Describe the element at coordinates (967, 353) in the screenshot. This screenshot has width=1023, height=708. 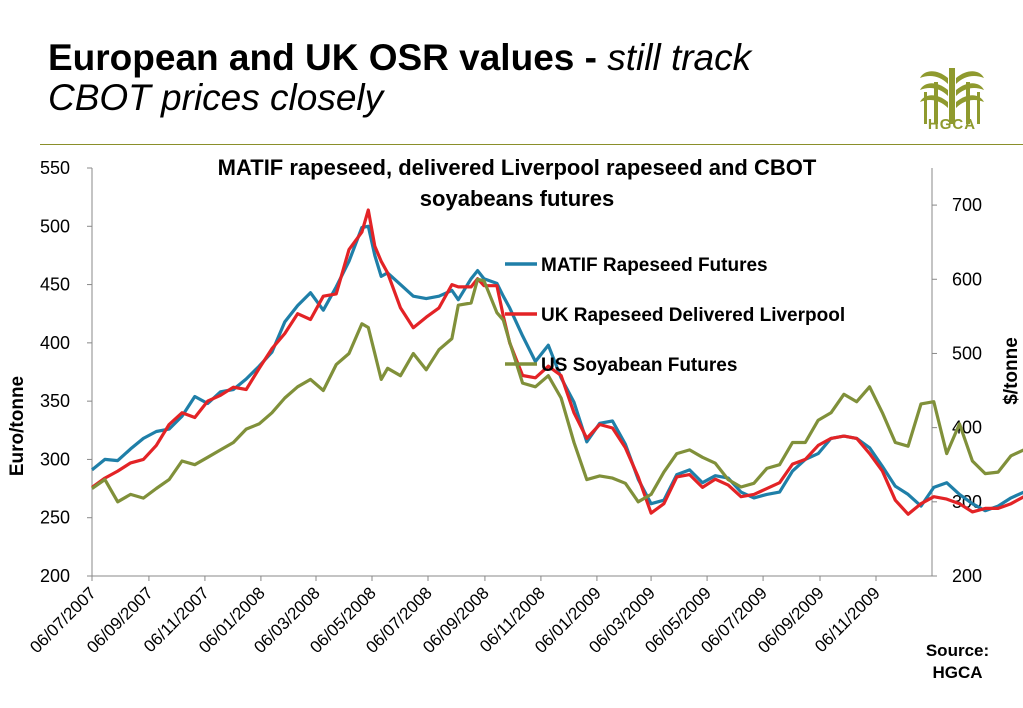
I see `y-right-tick-label: 500` at that location.